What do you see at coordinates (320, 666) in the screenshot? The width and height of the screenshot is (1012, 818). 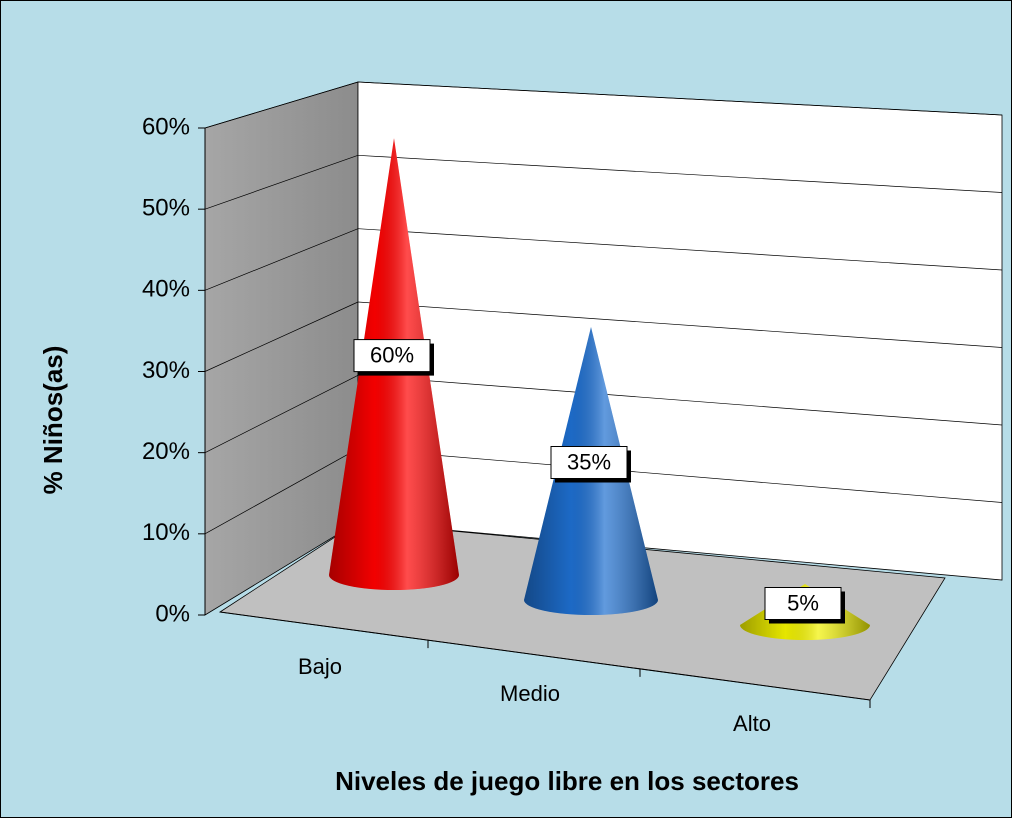 I see `x-tick-label: Bajo` at bounding box center [320, 666].